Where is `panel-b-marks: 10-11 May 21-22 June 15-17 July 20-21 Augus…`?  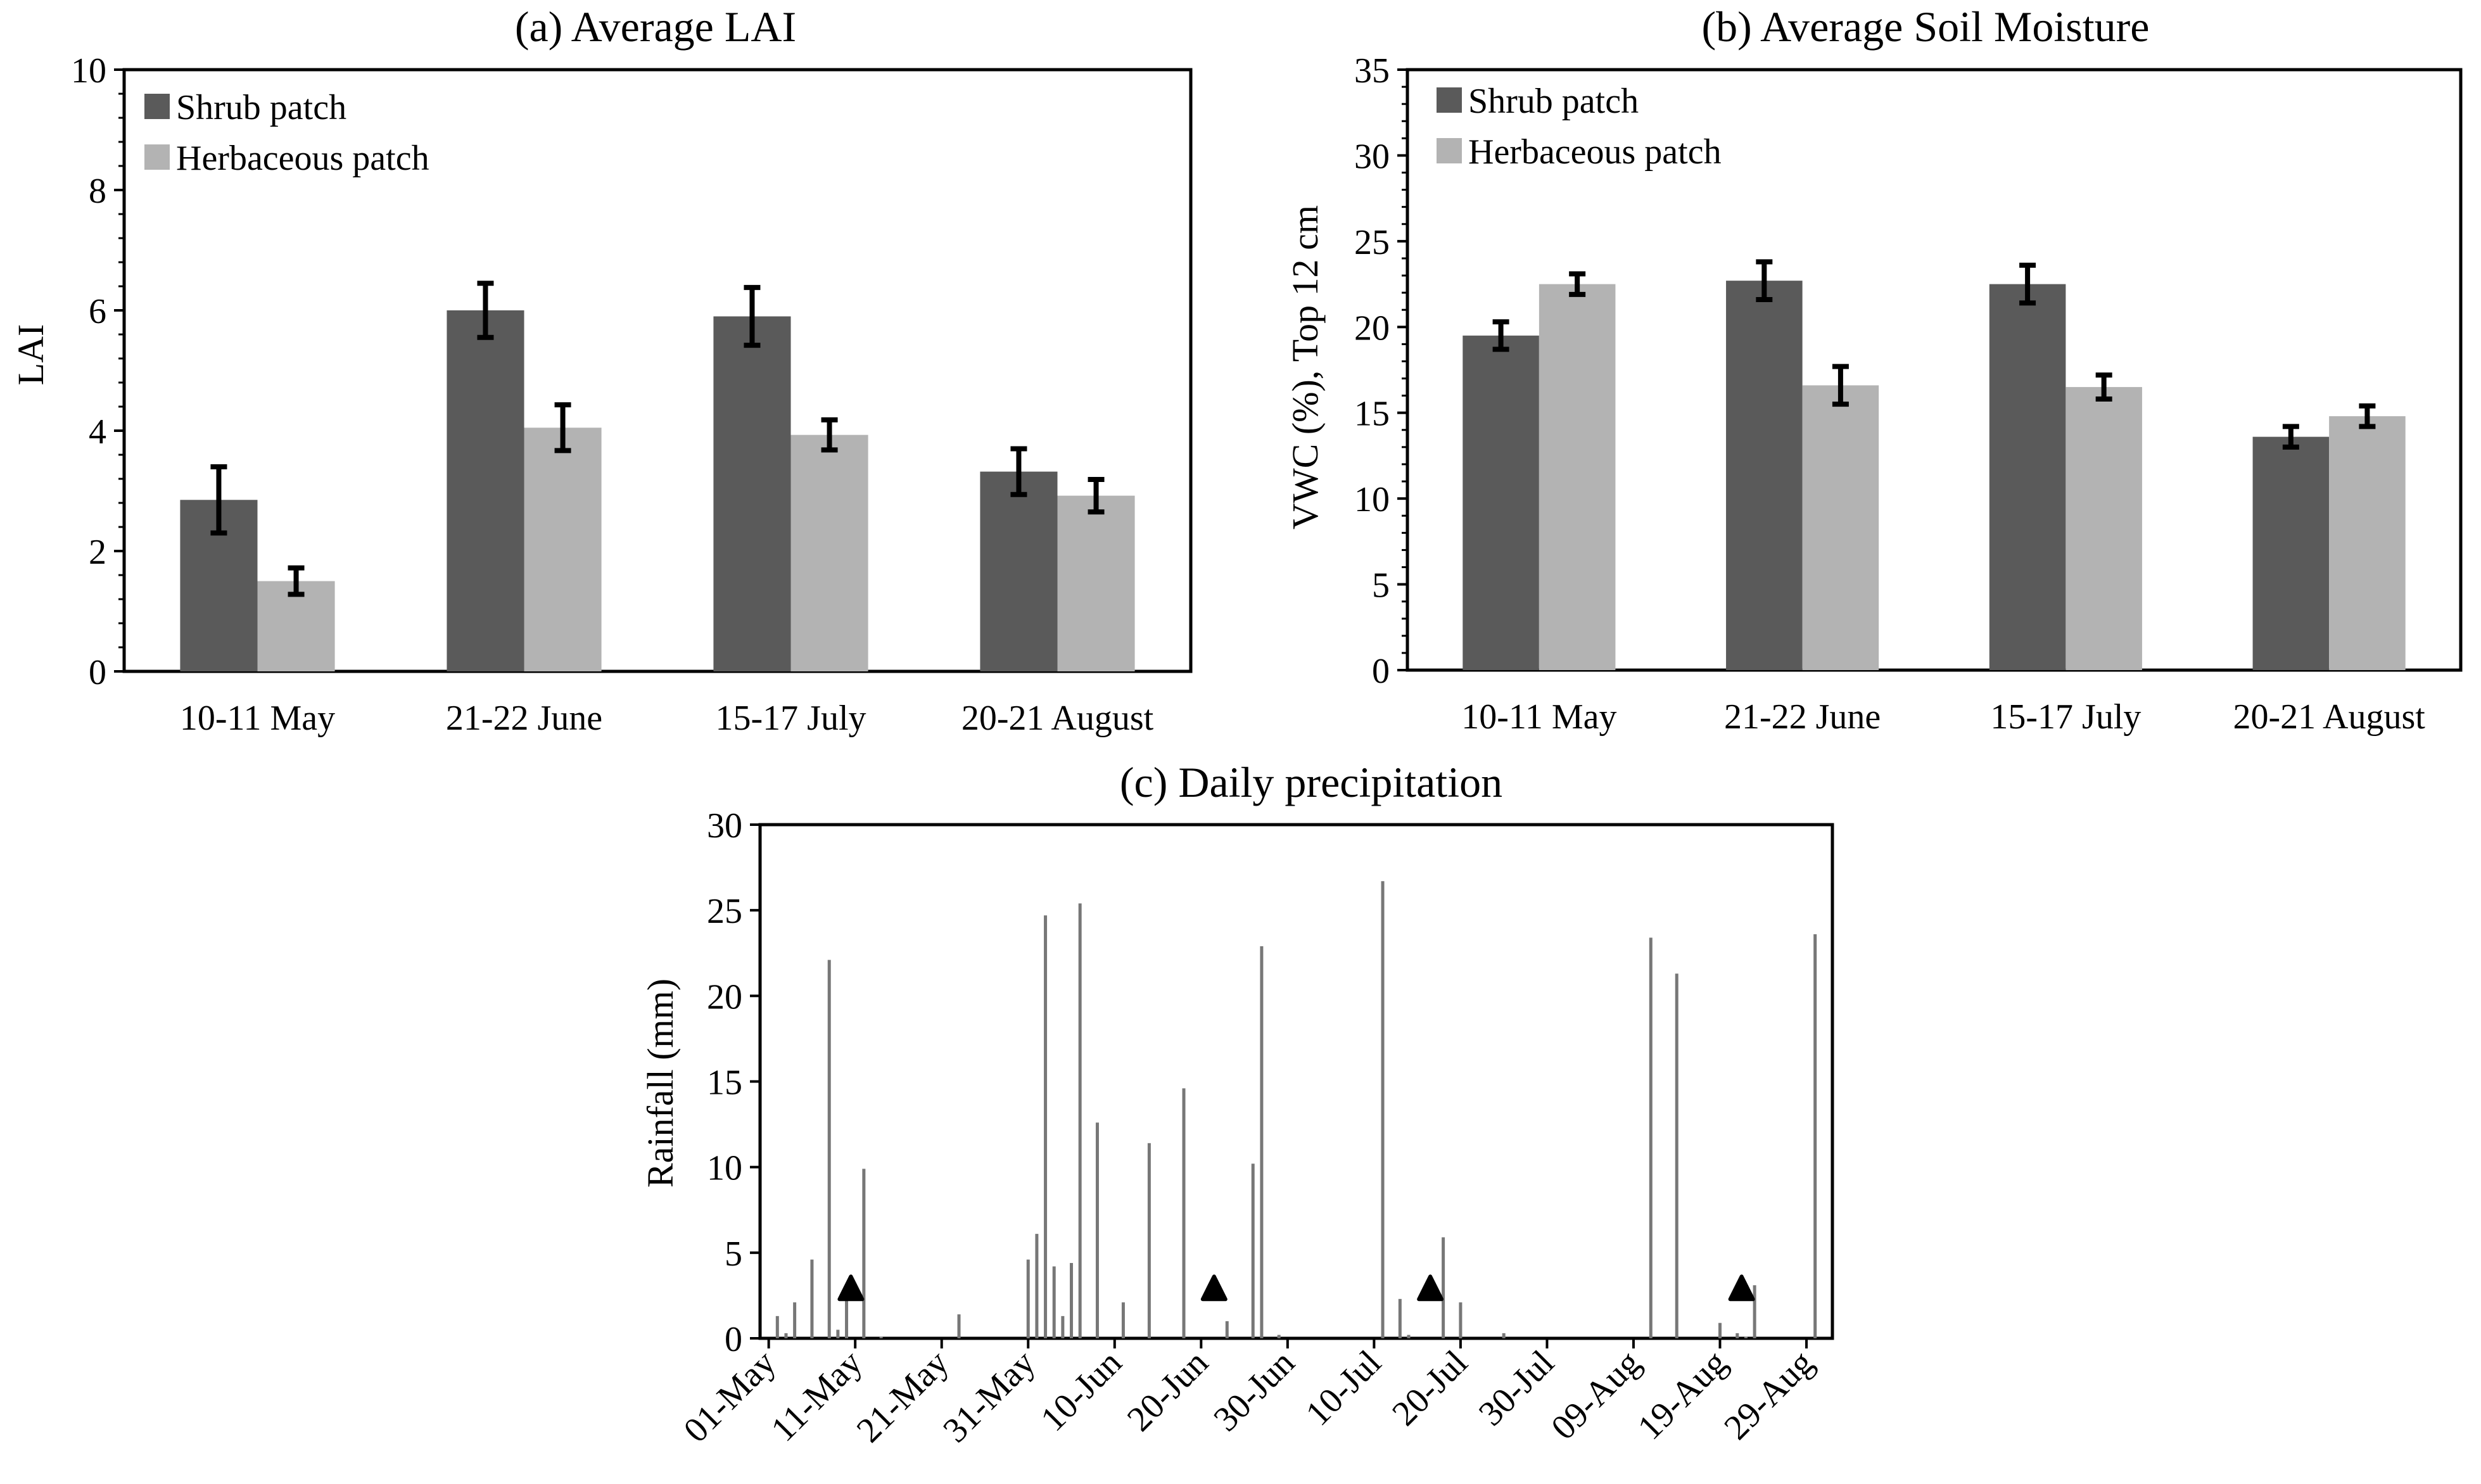
panel-b-marks: 10-11 May 21-22 June 15-17 July 20-21 Augus… is located at coordinates (1943, 498).